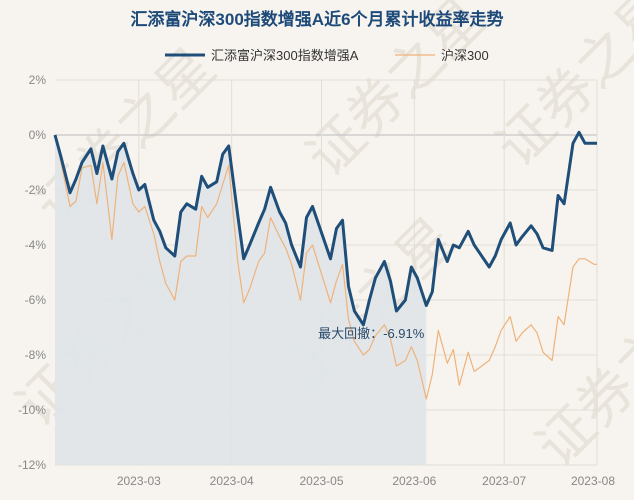 This screenshot has width=634, height=500. What do you see at coordinates (36, 245) in the screenshot?
I see `y-tick-label: -4%` at bounding box center [36, 245].